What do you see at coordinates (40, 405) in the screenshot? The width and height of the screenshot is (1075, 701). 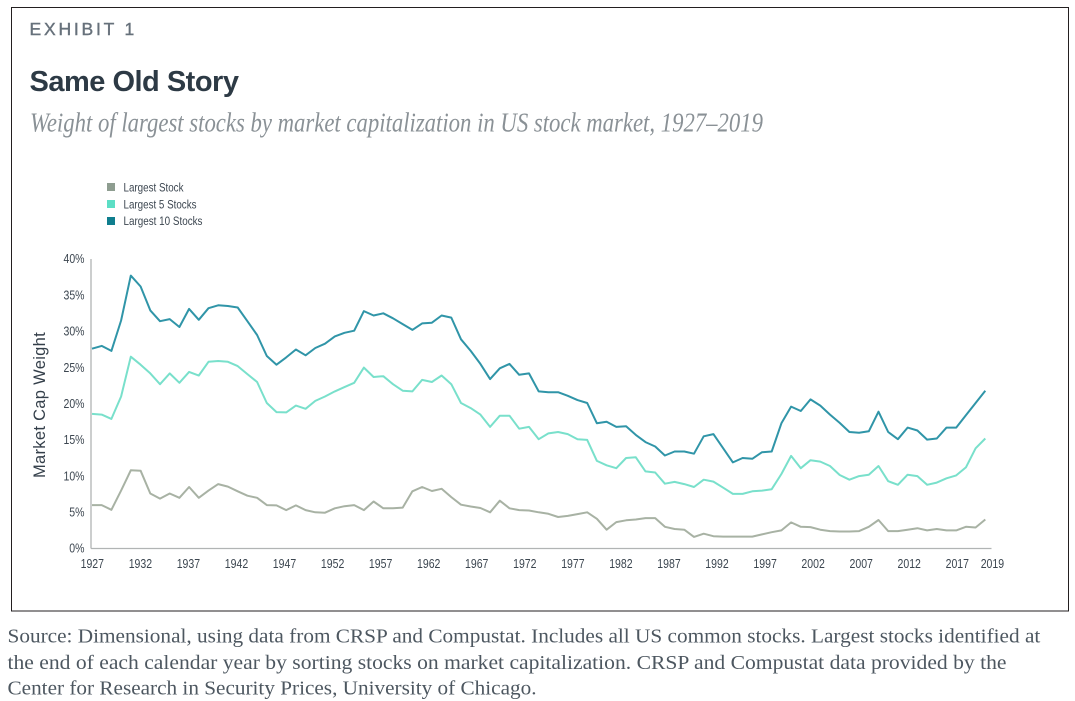 I see `svg-text: Market Cap Weight` at bounding box center [40, 405].